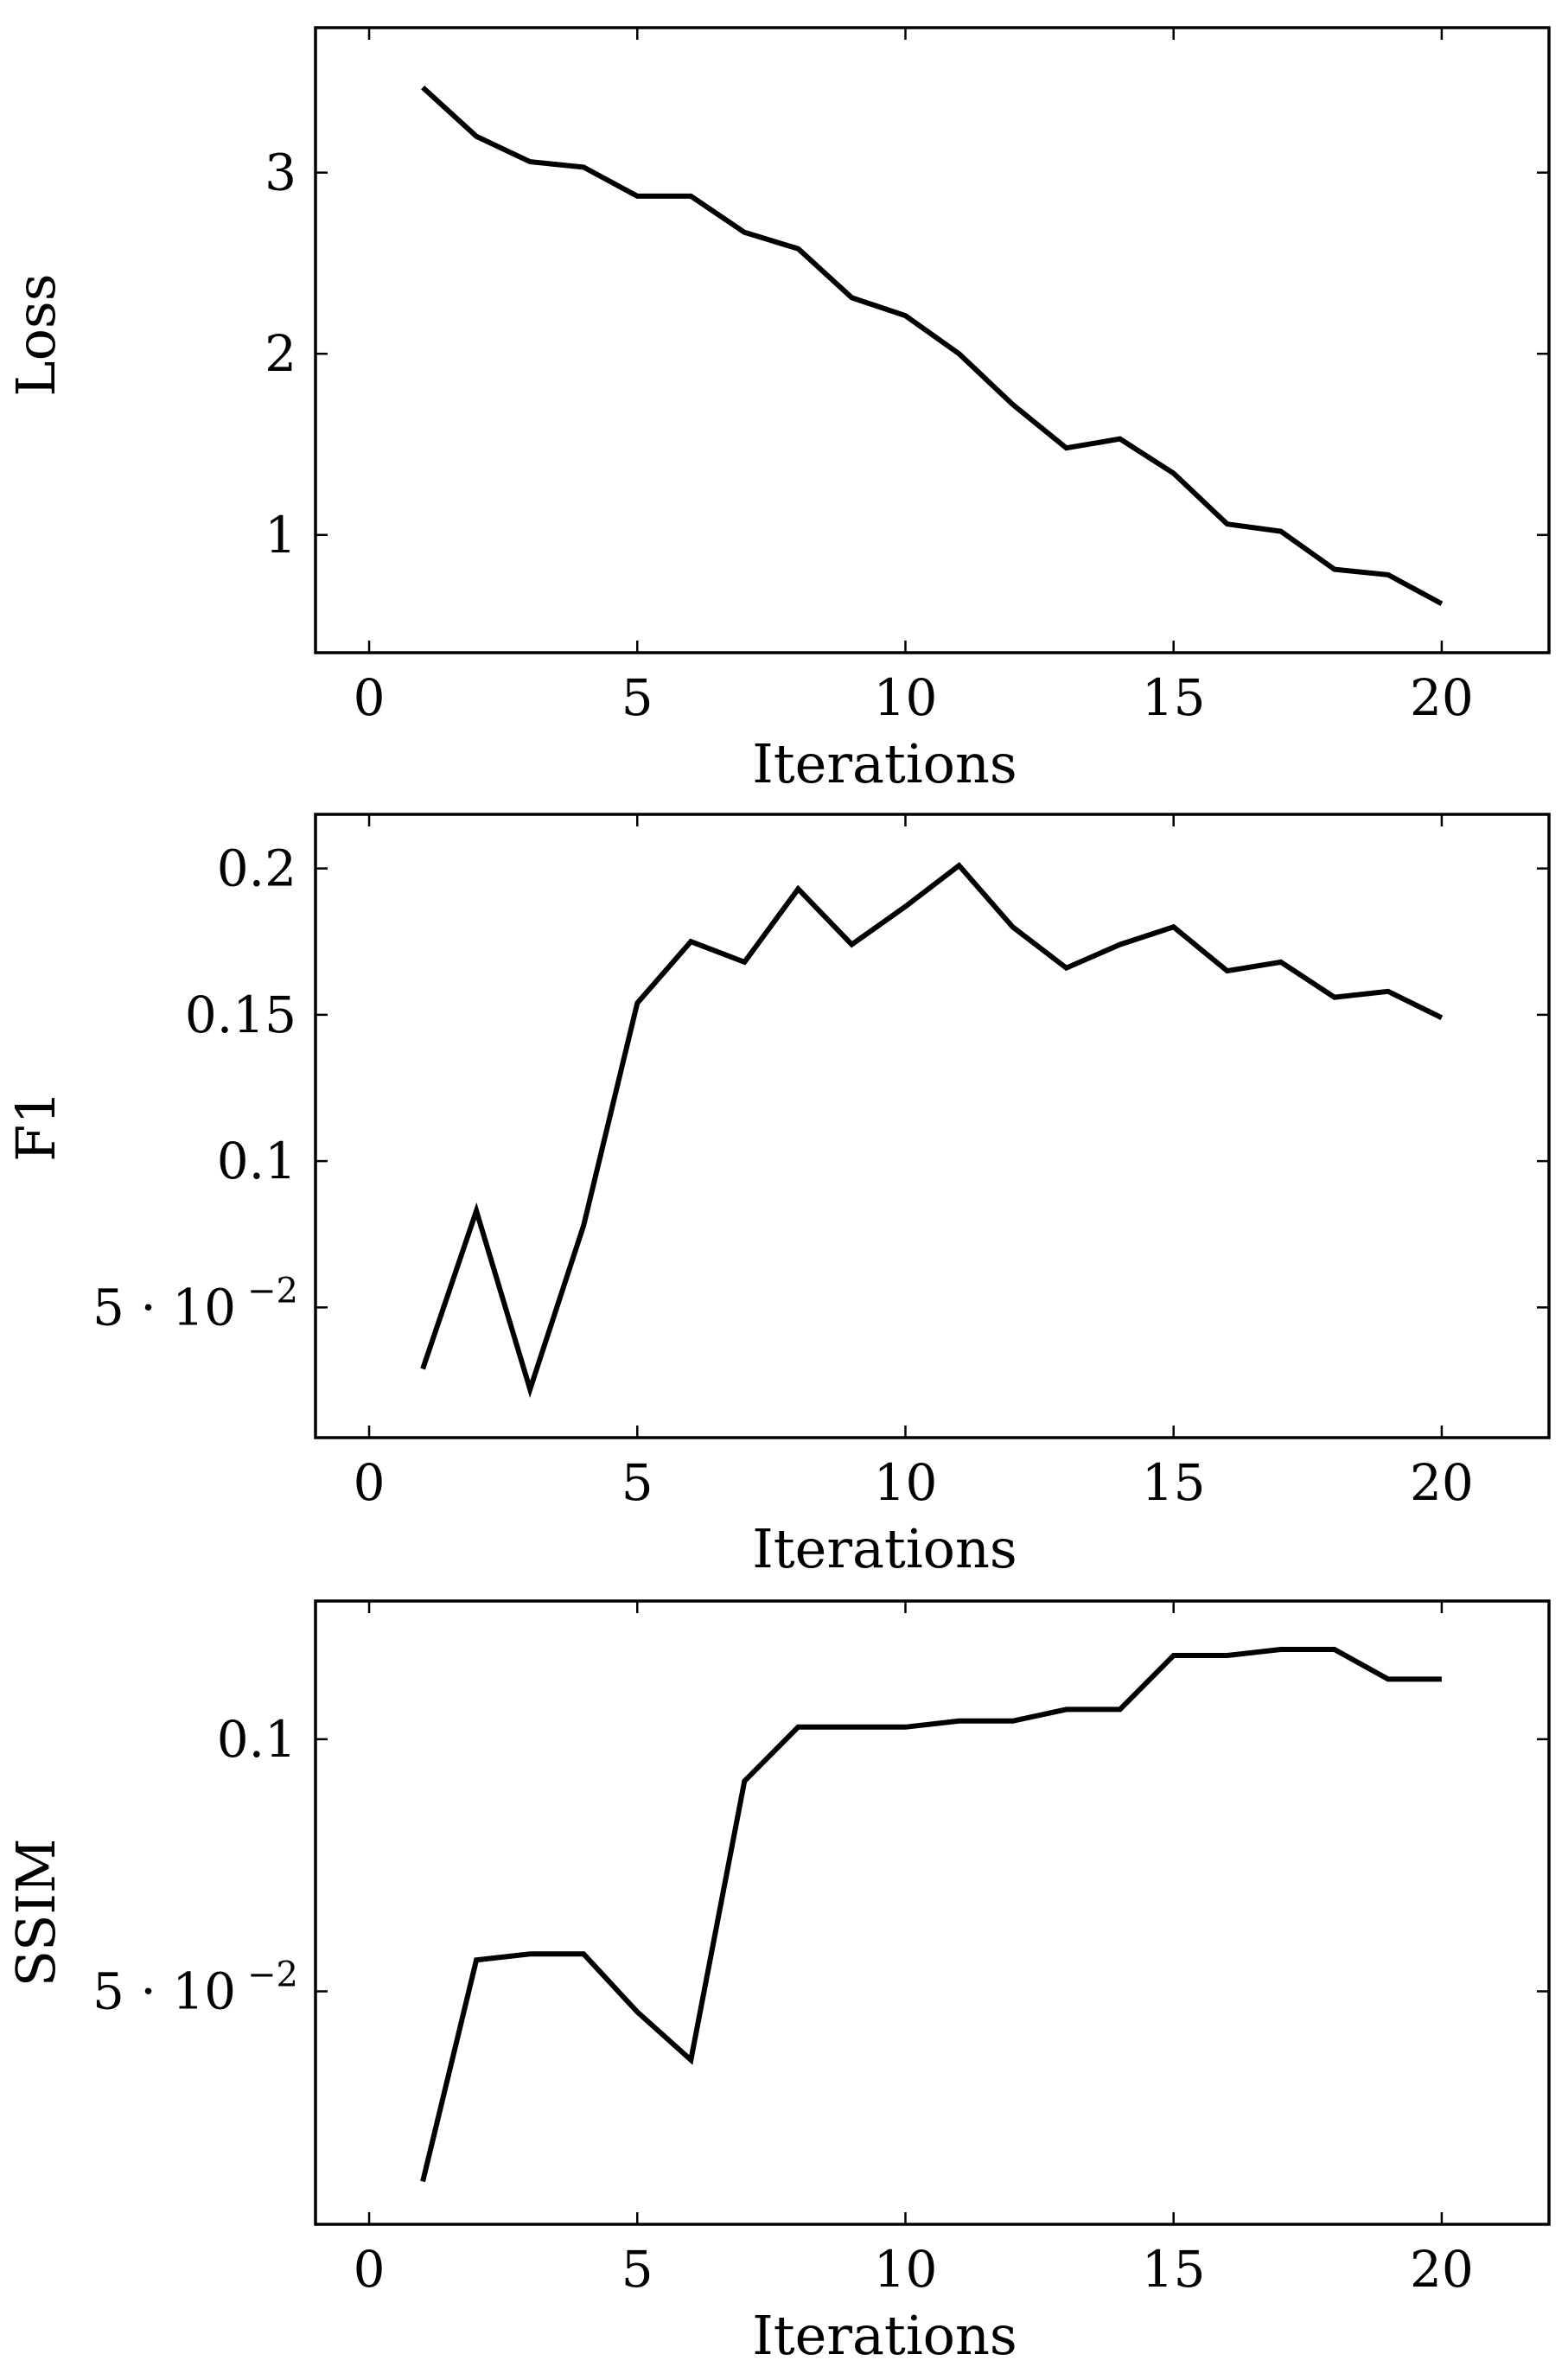  I want to click on y-tick-label: 0.2, so click(257, 868).